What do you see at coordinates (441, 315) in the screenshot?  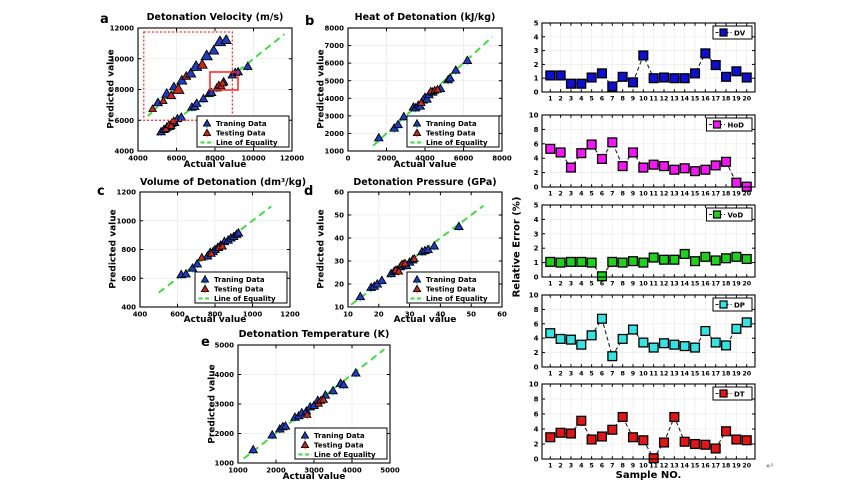 I see `svg-text: 40` at bounding box center [441, 315].